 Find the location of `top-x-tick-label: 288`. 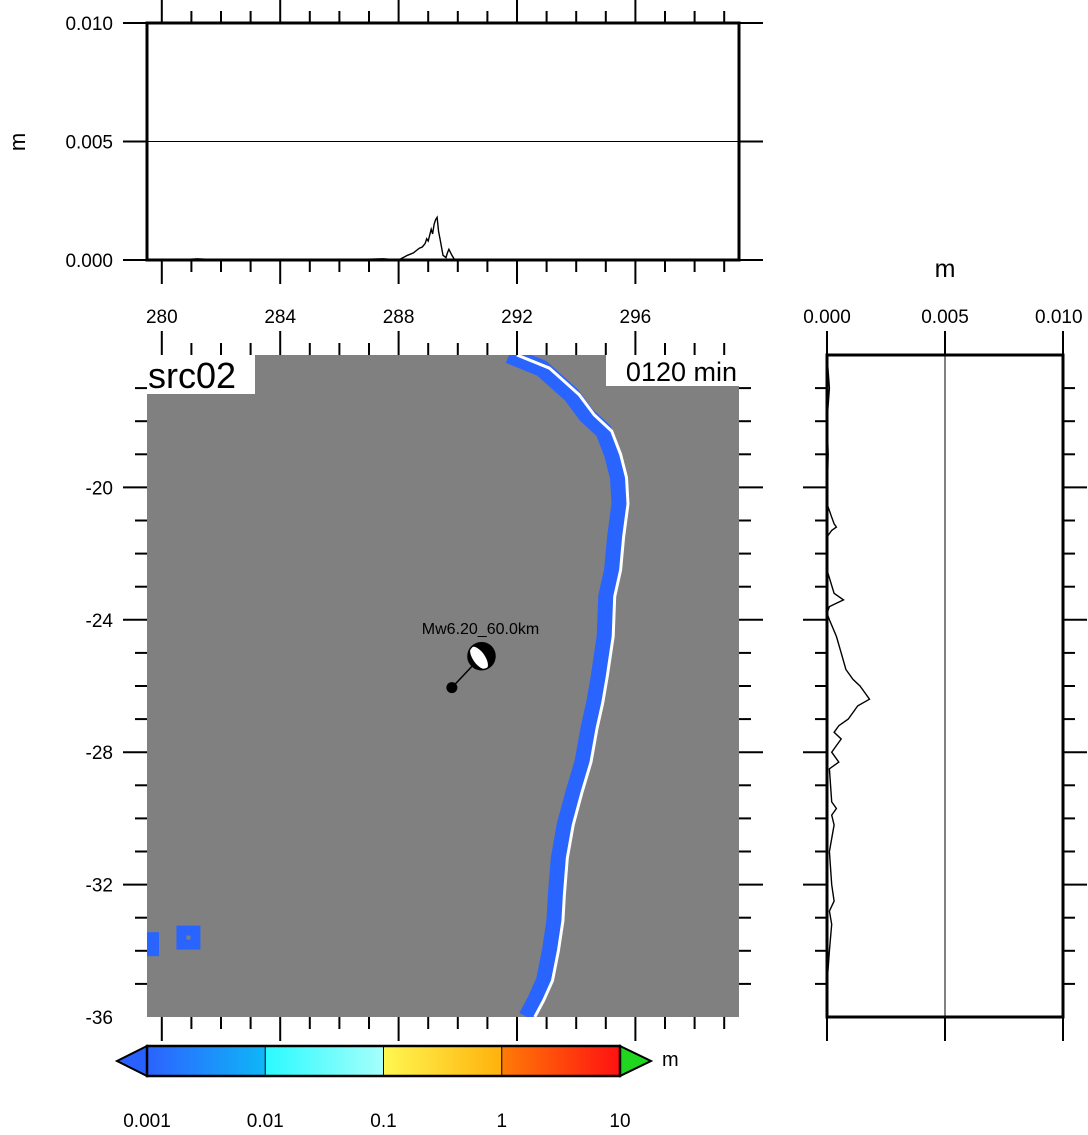

top-x-tick-label: 288 is located at coordinates (399, 317).